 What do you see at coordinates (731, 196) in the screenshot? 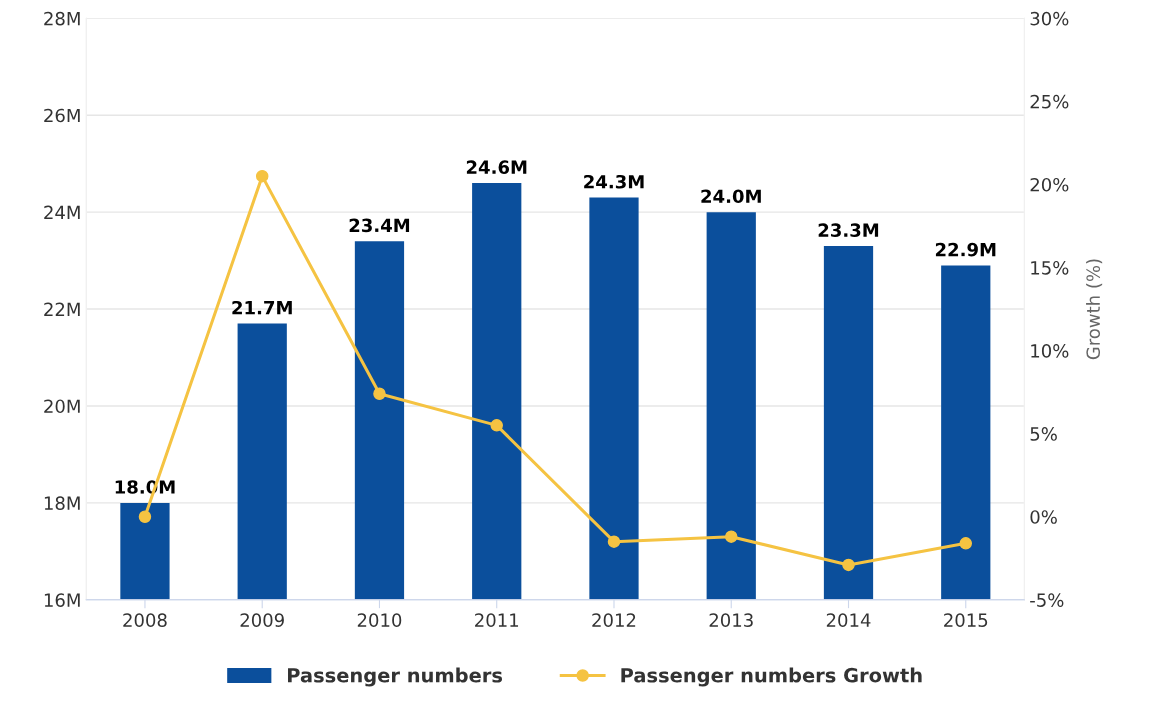
I see `data-label: 24.0M` at bounding box center [731, 196].